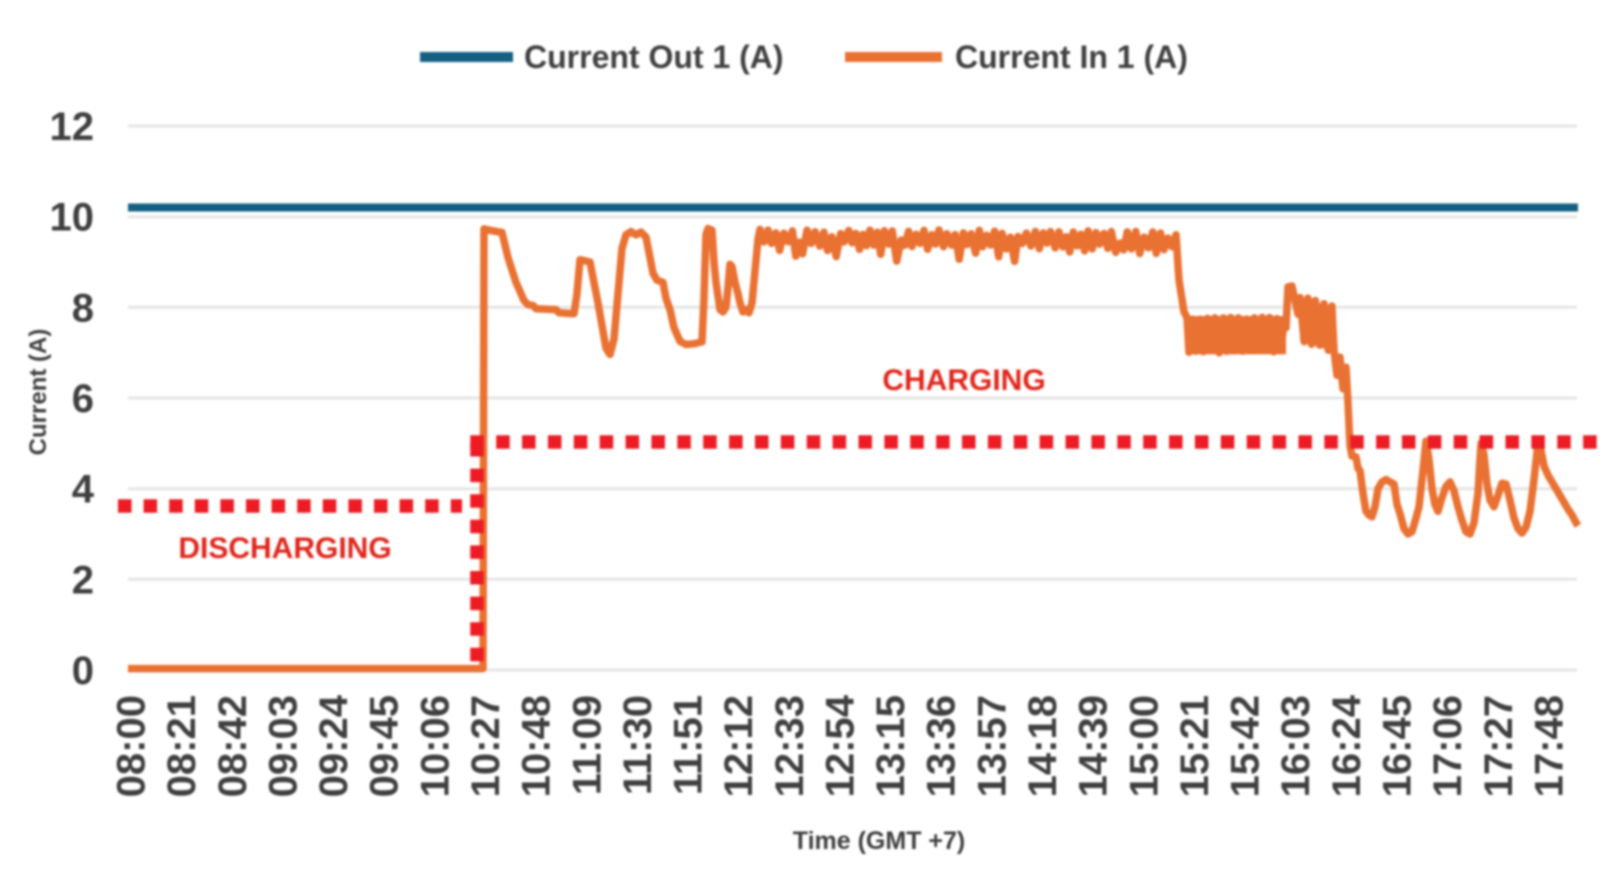  I want to click on svg-text: 13:36, so click(942, 746).